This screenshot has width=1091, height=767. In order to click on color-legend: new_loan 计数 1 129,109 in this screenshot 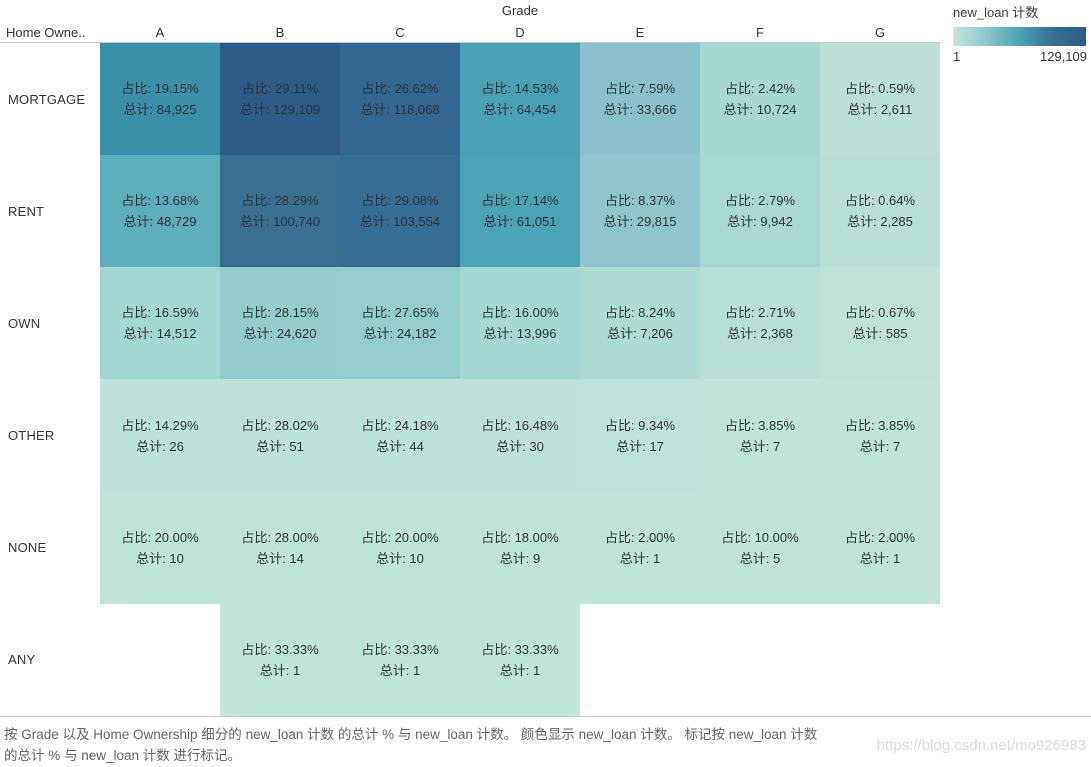, I will do `click(1020, 33)`.